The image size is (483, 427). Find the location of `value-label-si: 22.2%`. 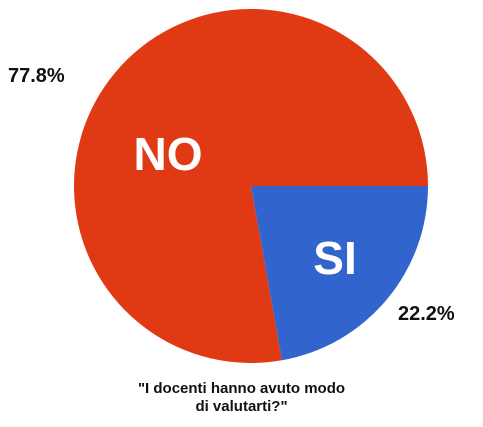

value-label-si: 22.2% is located at coordinates (426, 314).